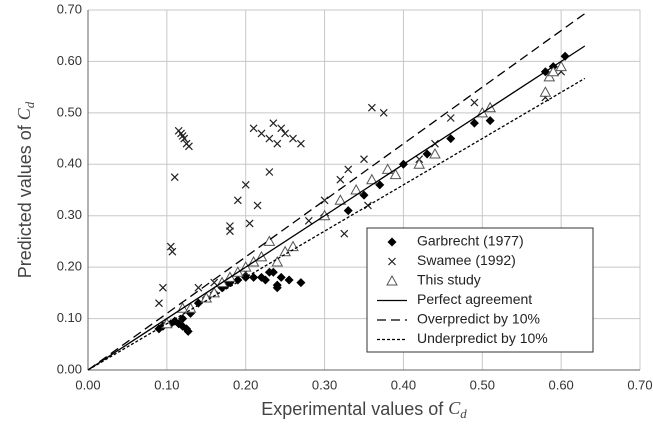 The width and height of the screenshot is (653, 424). I want to click on y-tick-label: 0.00, so click(69, 368).